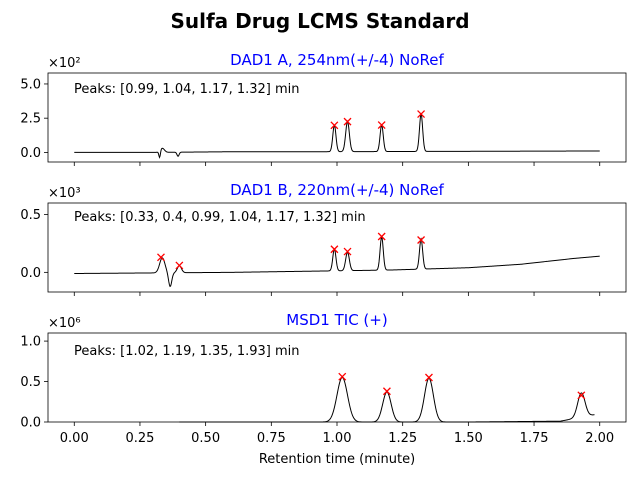 The width and height of the screenshot is (640, 480). Describe the element at coordinates (64, 63) in the screenshot. I see `y-multiplier: ×10²` at that location.